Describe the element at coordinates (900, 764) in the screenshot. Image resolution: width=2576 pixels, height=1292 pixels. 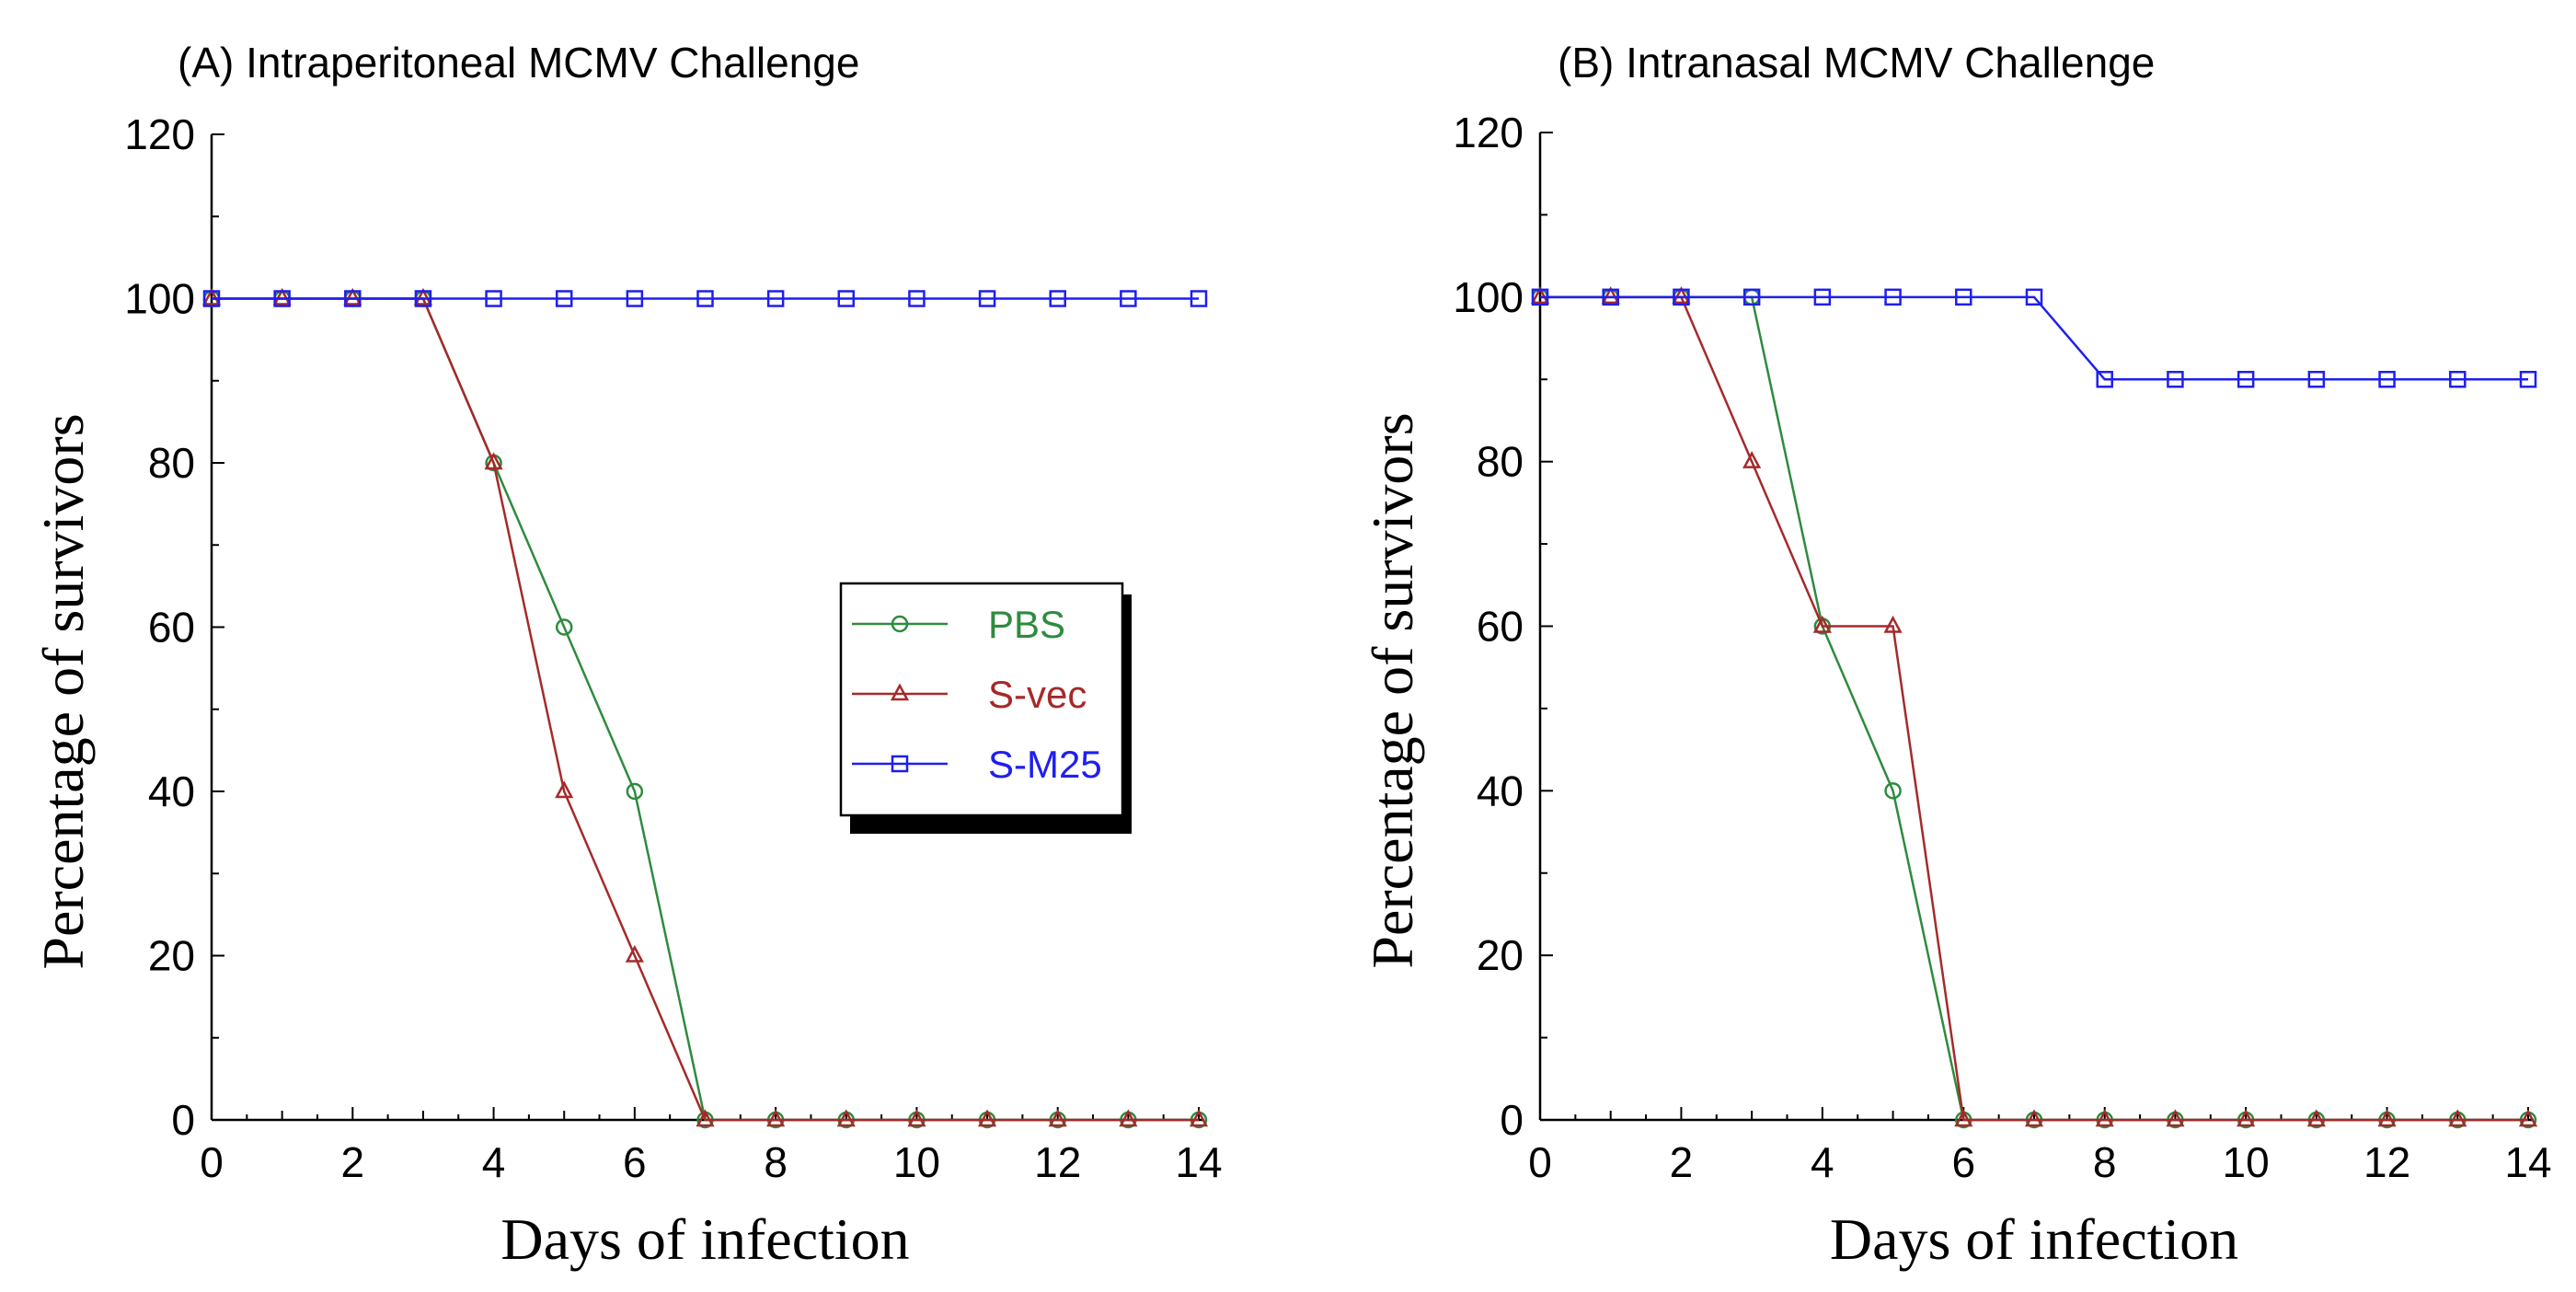
I see `legend-s-m25-marker` at that location.